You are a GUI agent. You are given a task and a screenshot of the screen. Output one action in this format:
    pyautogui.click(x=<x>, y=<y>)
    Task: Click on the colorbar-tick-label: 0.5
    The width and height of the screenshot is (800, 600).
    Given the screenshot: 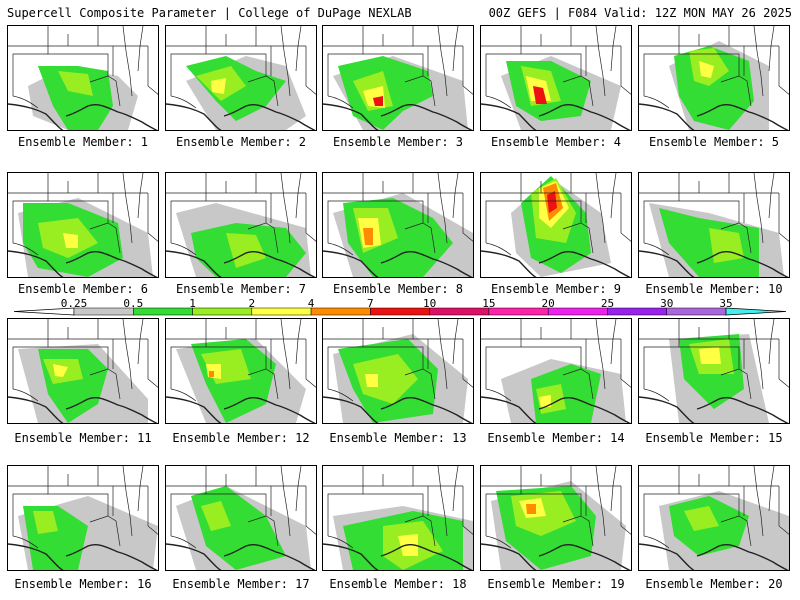 What is the action you would take?
    pyautogui.click(x=133, y=303)
    